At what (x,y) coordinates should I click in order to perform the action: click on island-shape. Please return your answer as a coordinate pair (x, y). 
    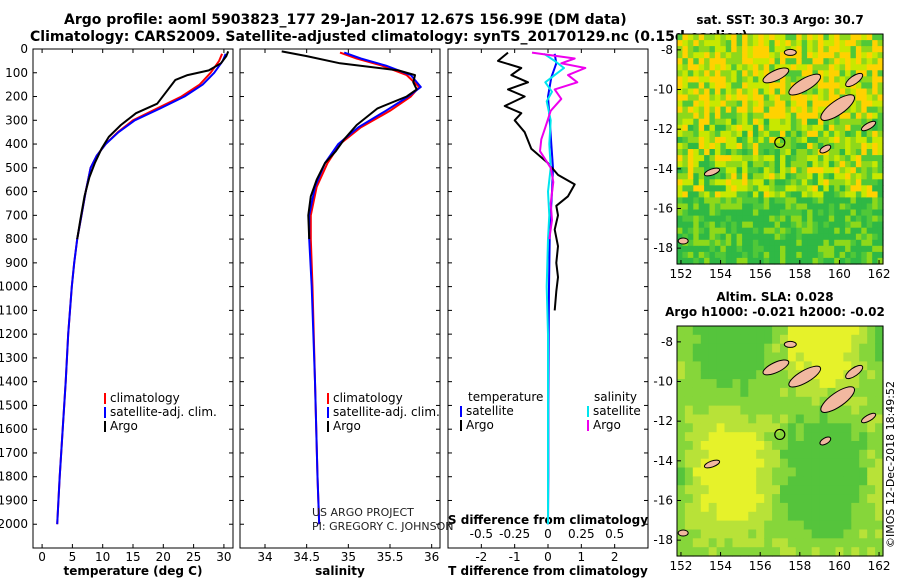
    Looking at the image, I should click on (854, 372).